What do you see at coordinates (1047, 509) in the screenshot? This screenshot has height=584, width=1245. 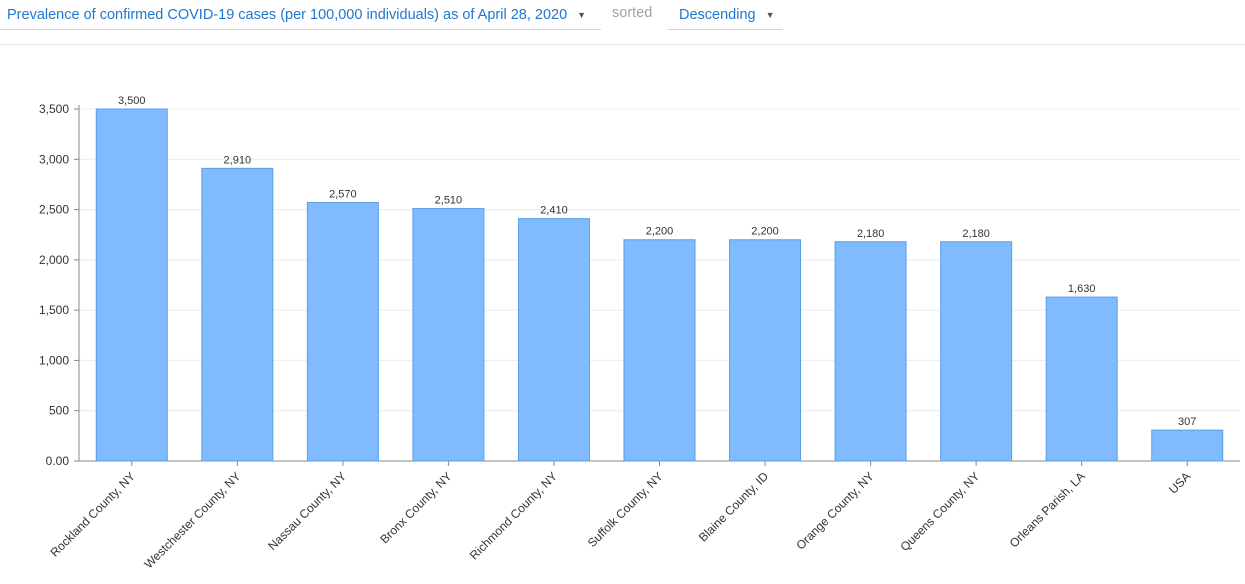 I see `x-tick-label: Orleans Parish, LA` at bounding box center [1047, 509].